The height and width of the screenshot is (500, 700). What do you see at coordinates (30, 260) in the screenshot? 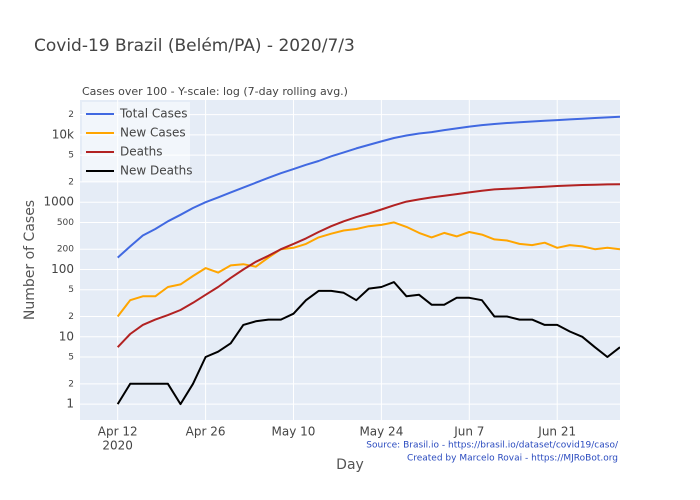
I see `y-axis-title: Number of Cases` at bounding box center [30, 260].